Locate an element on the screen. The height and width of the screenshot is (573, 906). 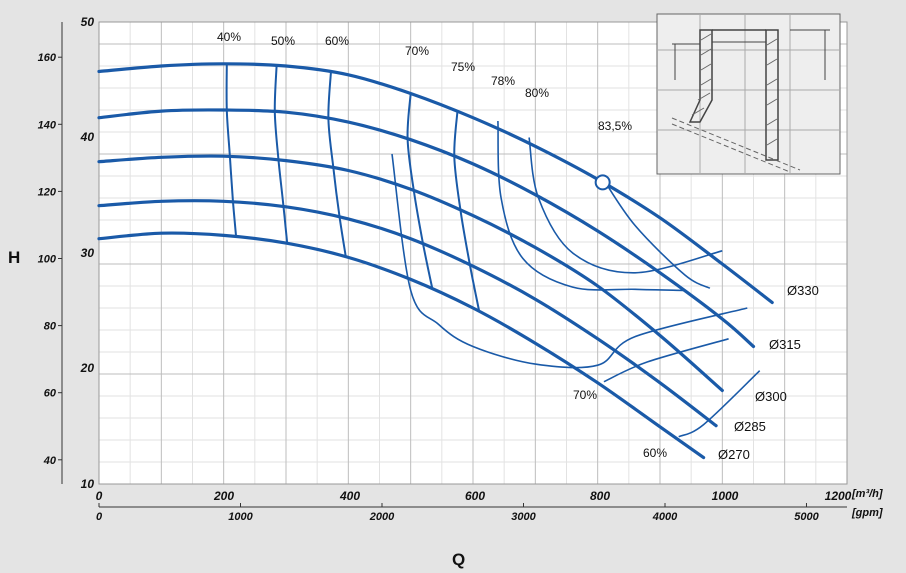
y-axis-title: H is located at coordinates (14, 257).